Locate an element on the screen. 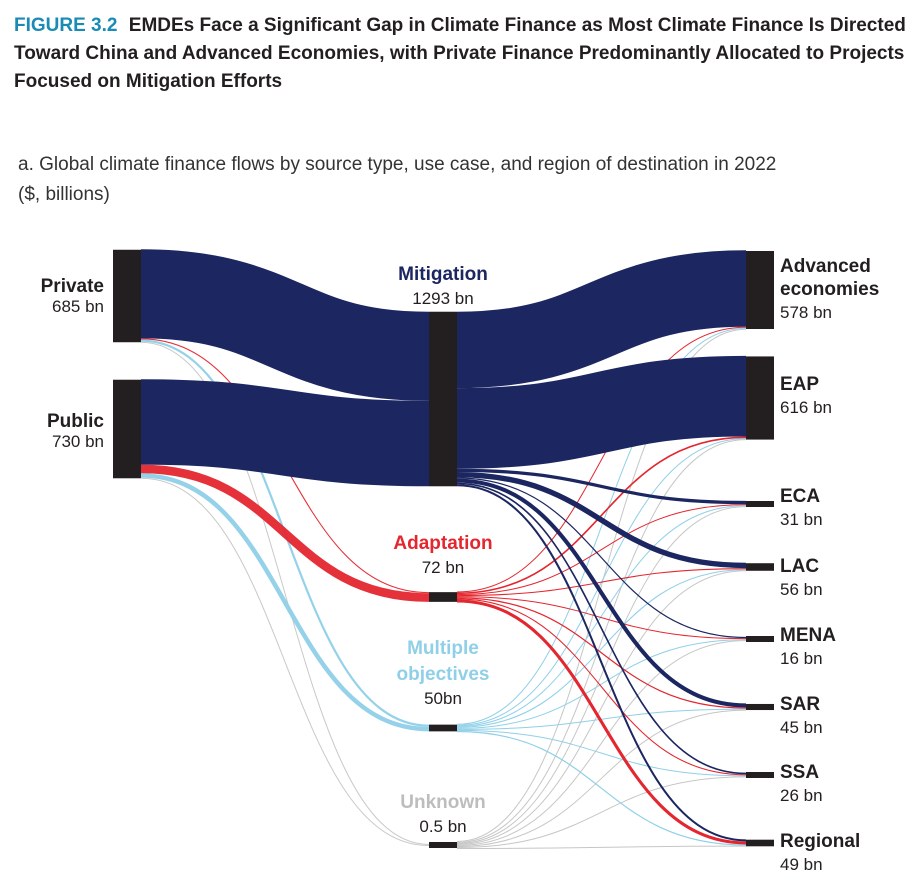  flow-adaptation-to-regional is located at coordinates (601, 722).